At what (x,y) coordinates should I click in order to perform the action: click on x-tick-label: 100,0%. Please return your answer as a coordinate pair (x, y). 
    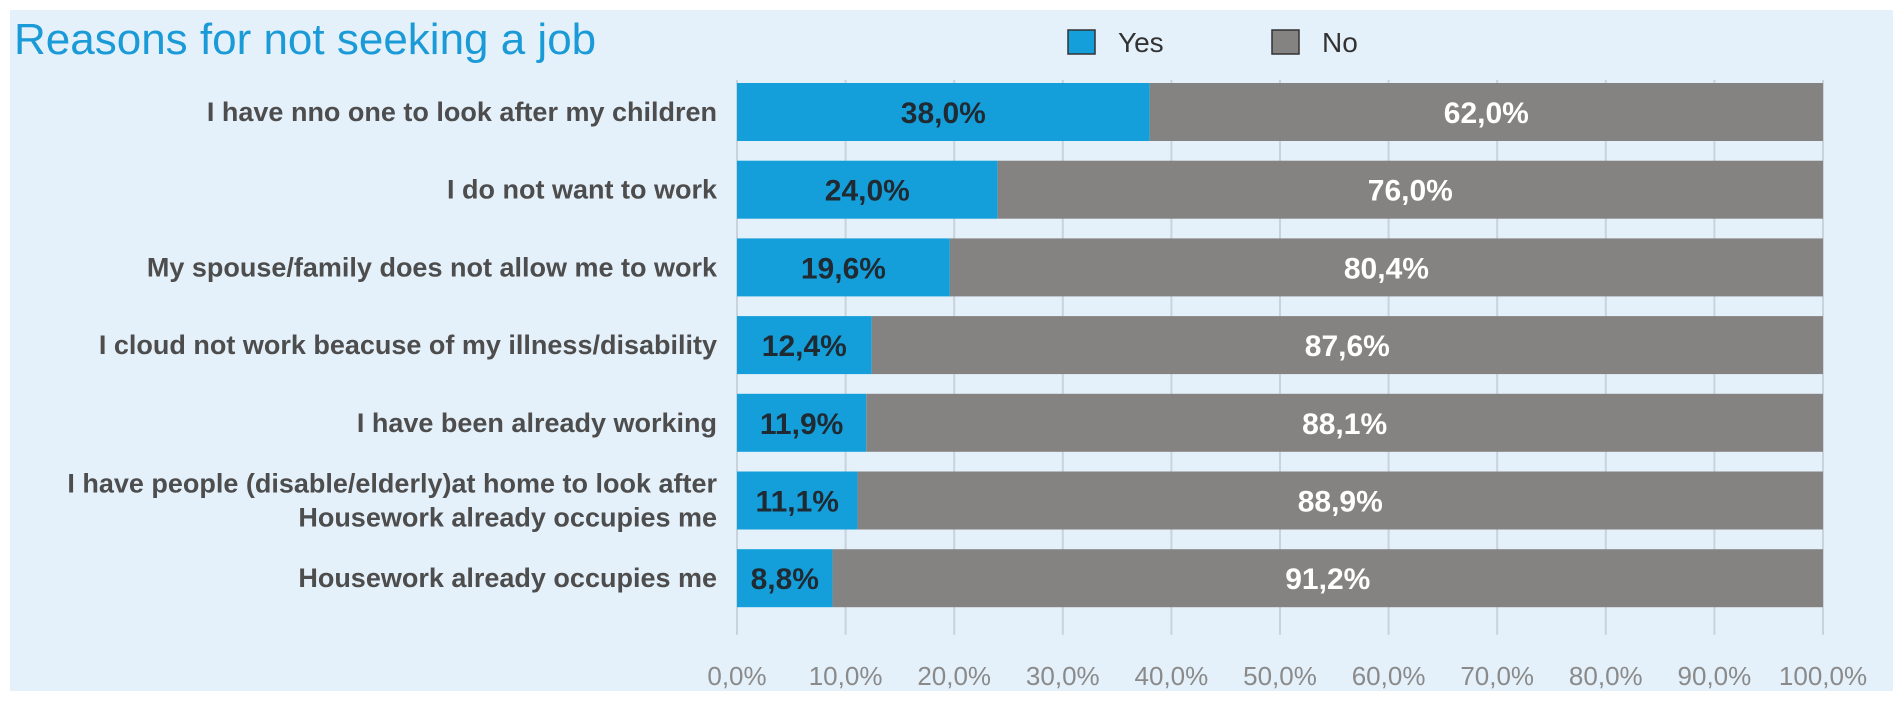
    Looking at the image, I should click on (1823, 676).